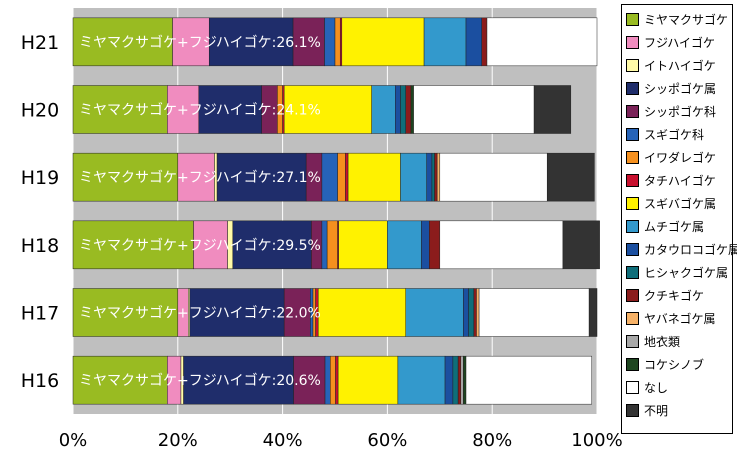  What do you see at coordinates (686, 273) in the screenshot?
I see `legend-label: ヒシャクゴケ属` at bounding box center [686, 273].